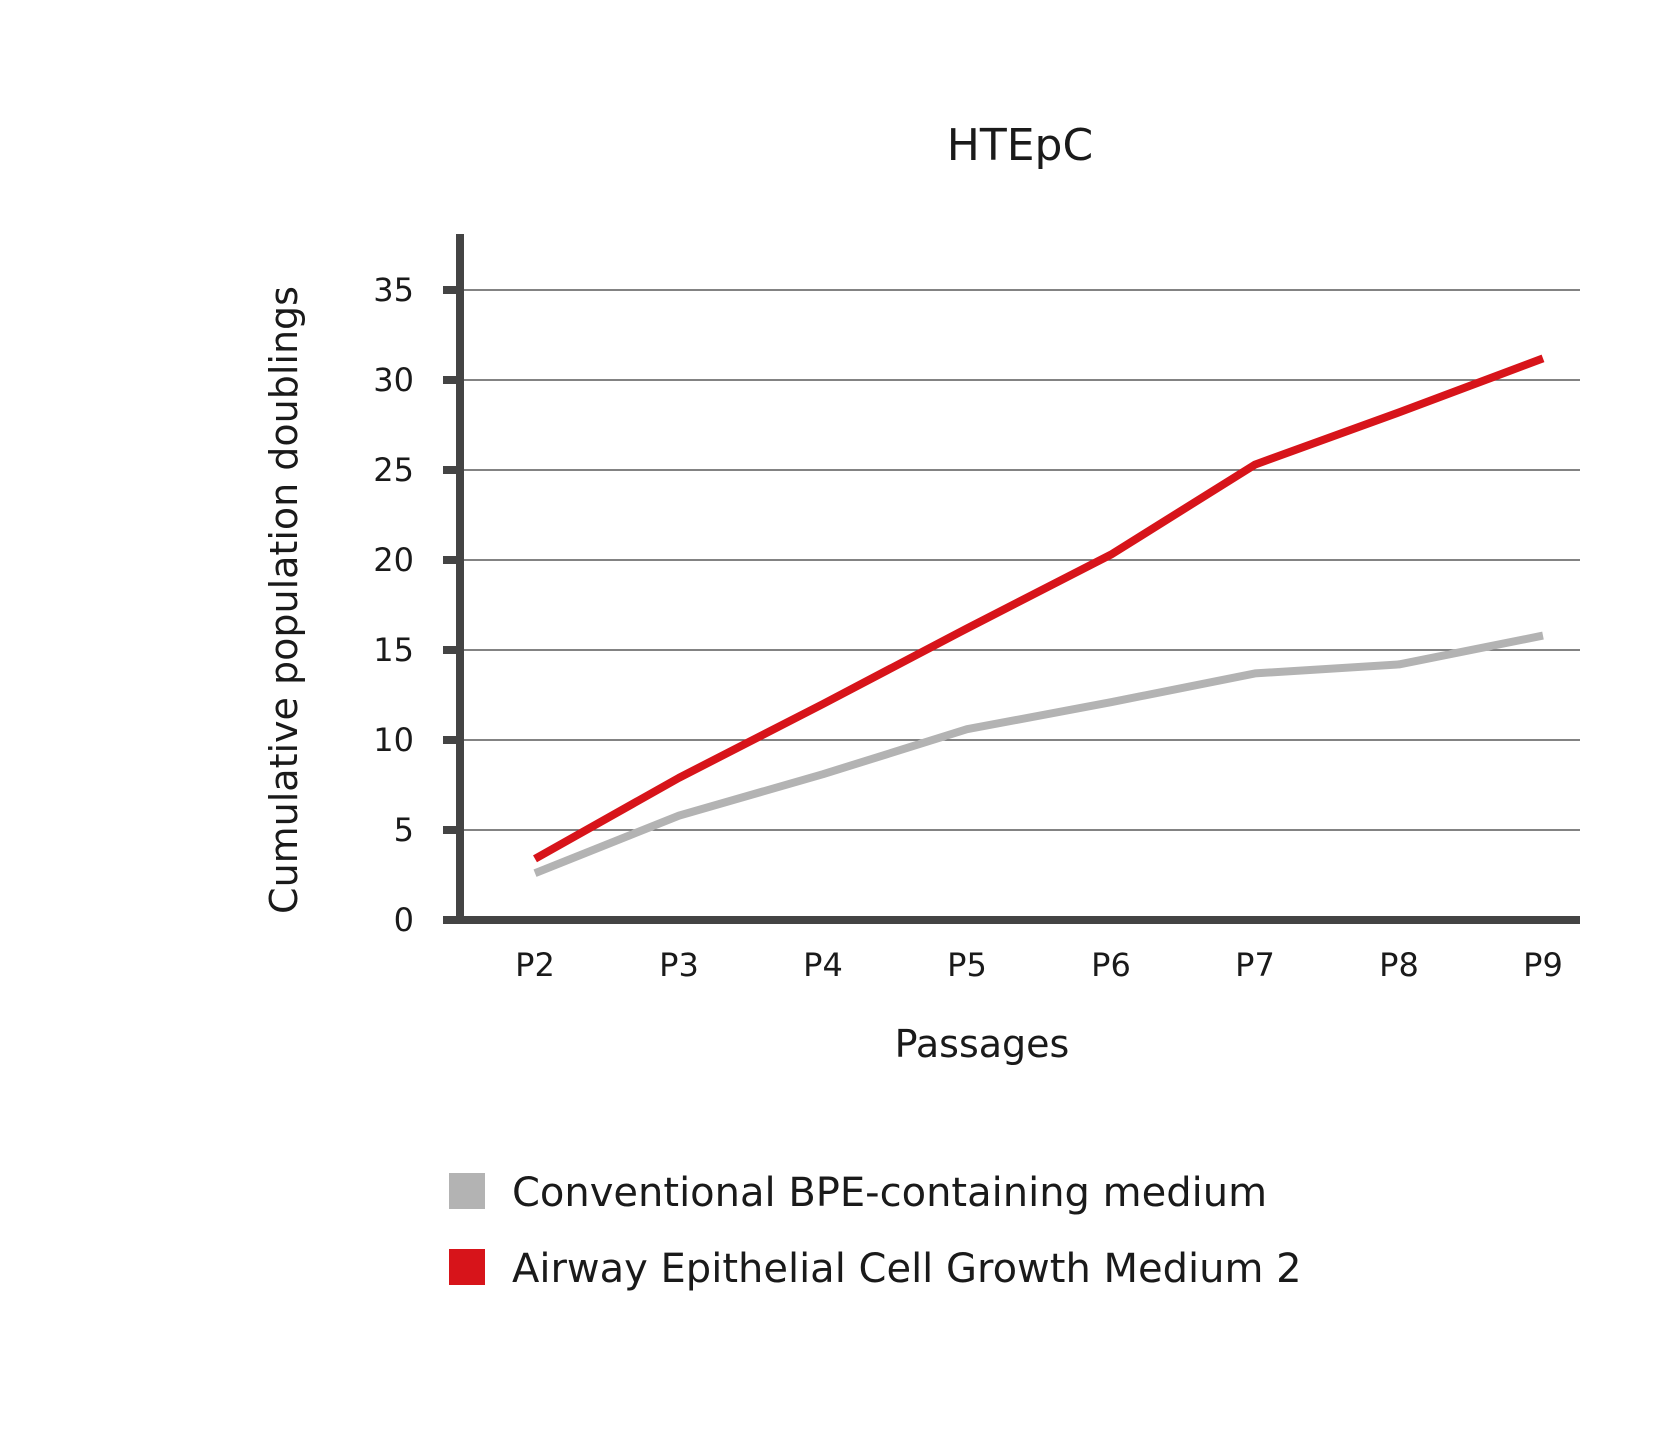 The width and height of the screenshot is (1656, 1452). Describe the element at coordinates (535, 965) in the screenshot. I see `x-tick-label: P2` at that location.